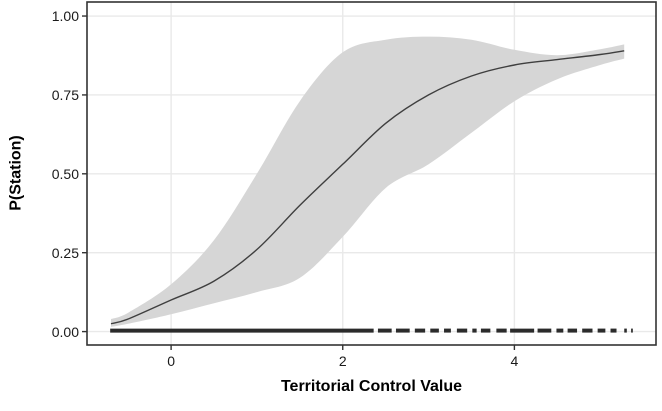  I want to click on x-axis-title: Territorial Control Value, so click(371, 386).